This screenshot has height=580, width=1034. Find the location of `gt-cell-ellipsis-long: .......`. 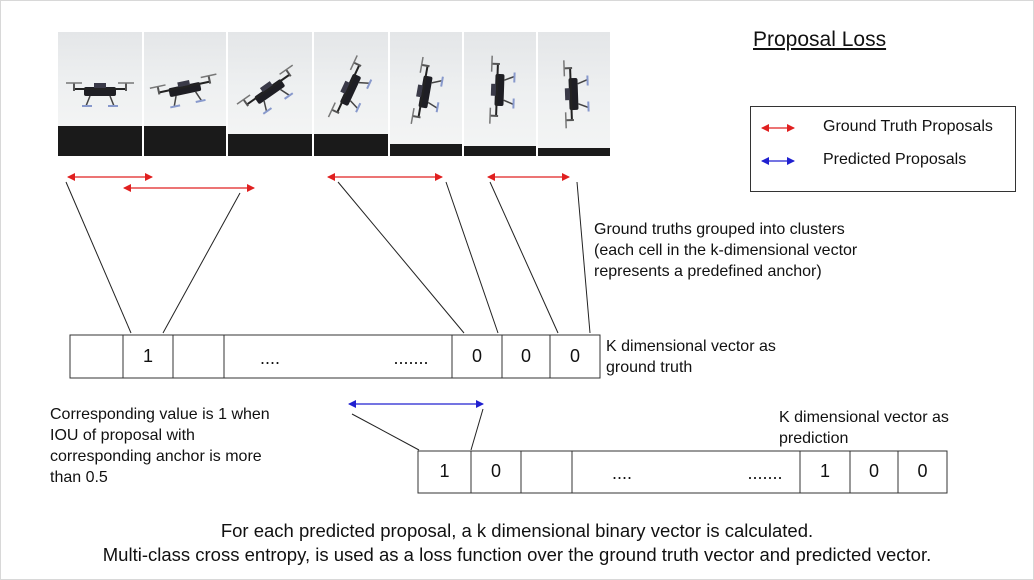

gt-cell-ellipsis-long: ....... is located at coordinates (411, 358).